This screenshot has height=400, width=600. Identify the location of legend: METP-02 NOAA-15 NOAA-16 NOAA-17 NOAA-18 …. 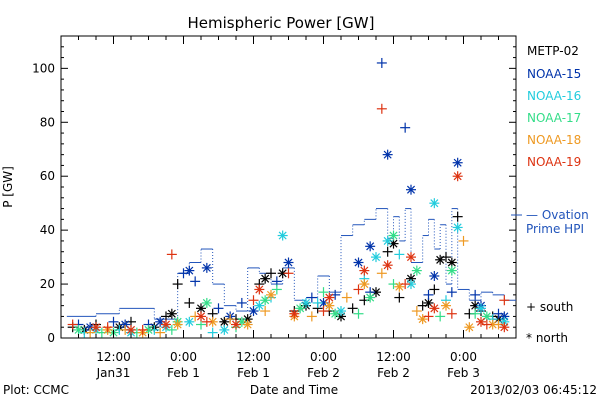
(557, 194).